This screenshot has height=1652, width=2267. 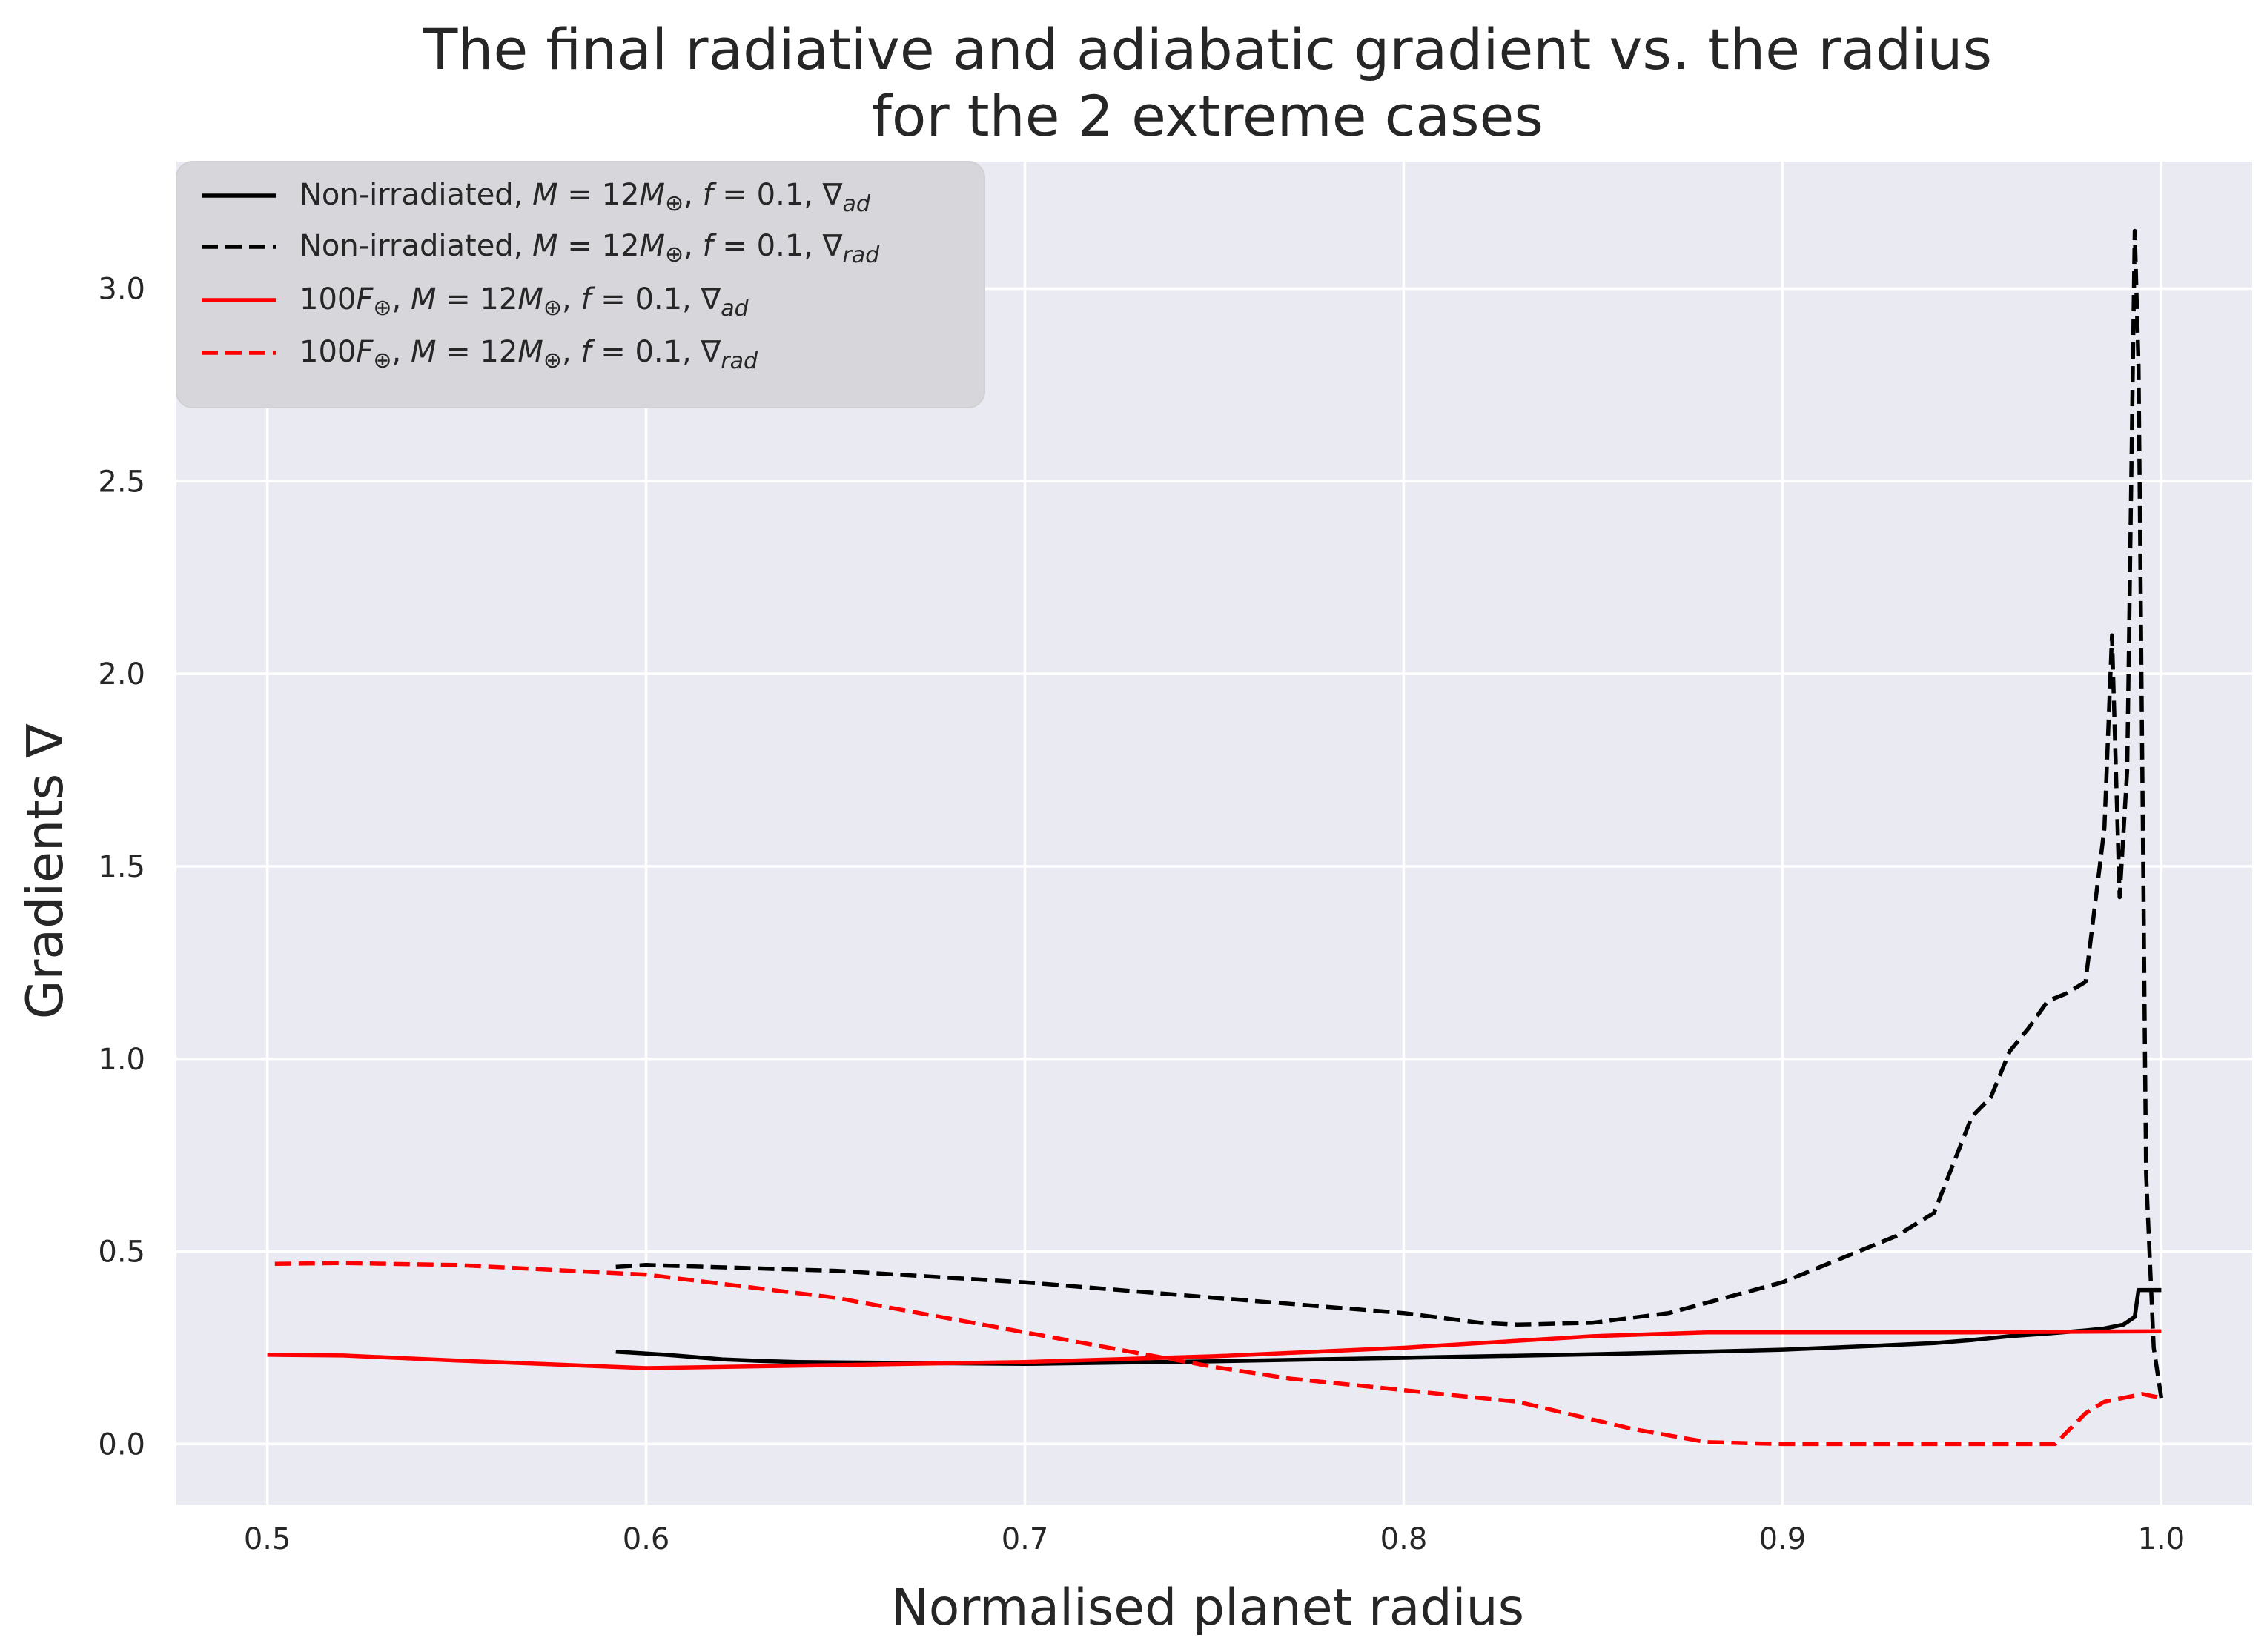 I want to click on y-tick-label: 0.5, so click(x=121, y=1252).